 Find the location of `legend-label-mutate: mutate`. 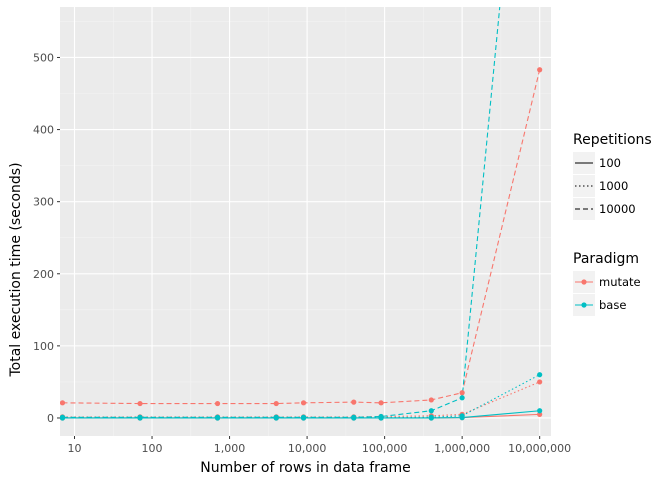

legend-label-mutate: mutate is located at coordinates (620, 282).